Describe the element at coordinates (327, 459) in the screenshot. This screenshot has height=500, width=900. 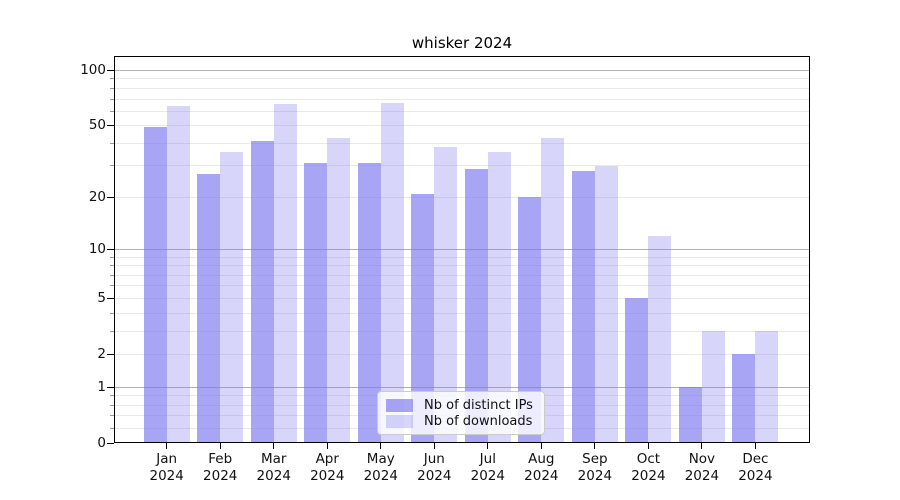
I see `x-tick-label-month: Apr` at that location.